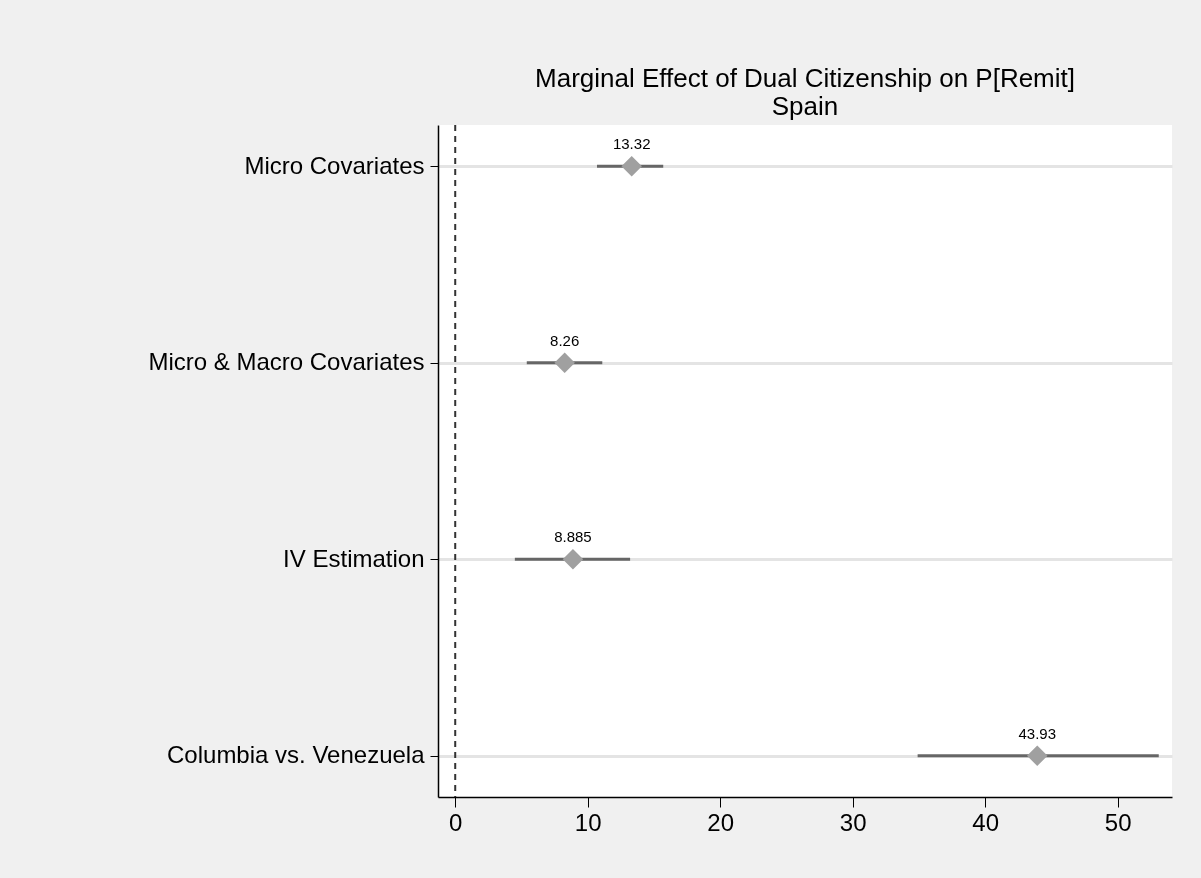 This screenshot has width=1201, height=878. What do you see at coordinates (588, 822) in the screenshot?
I see `x-tick-label: 10` at bounding box center [588, 822].